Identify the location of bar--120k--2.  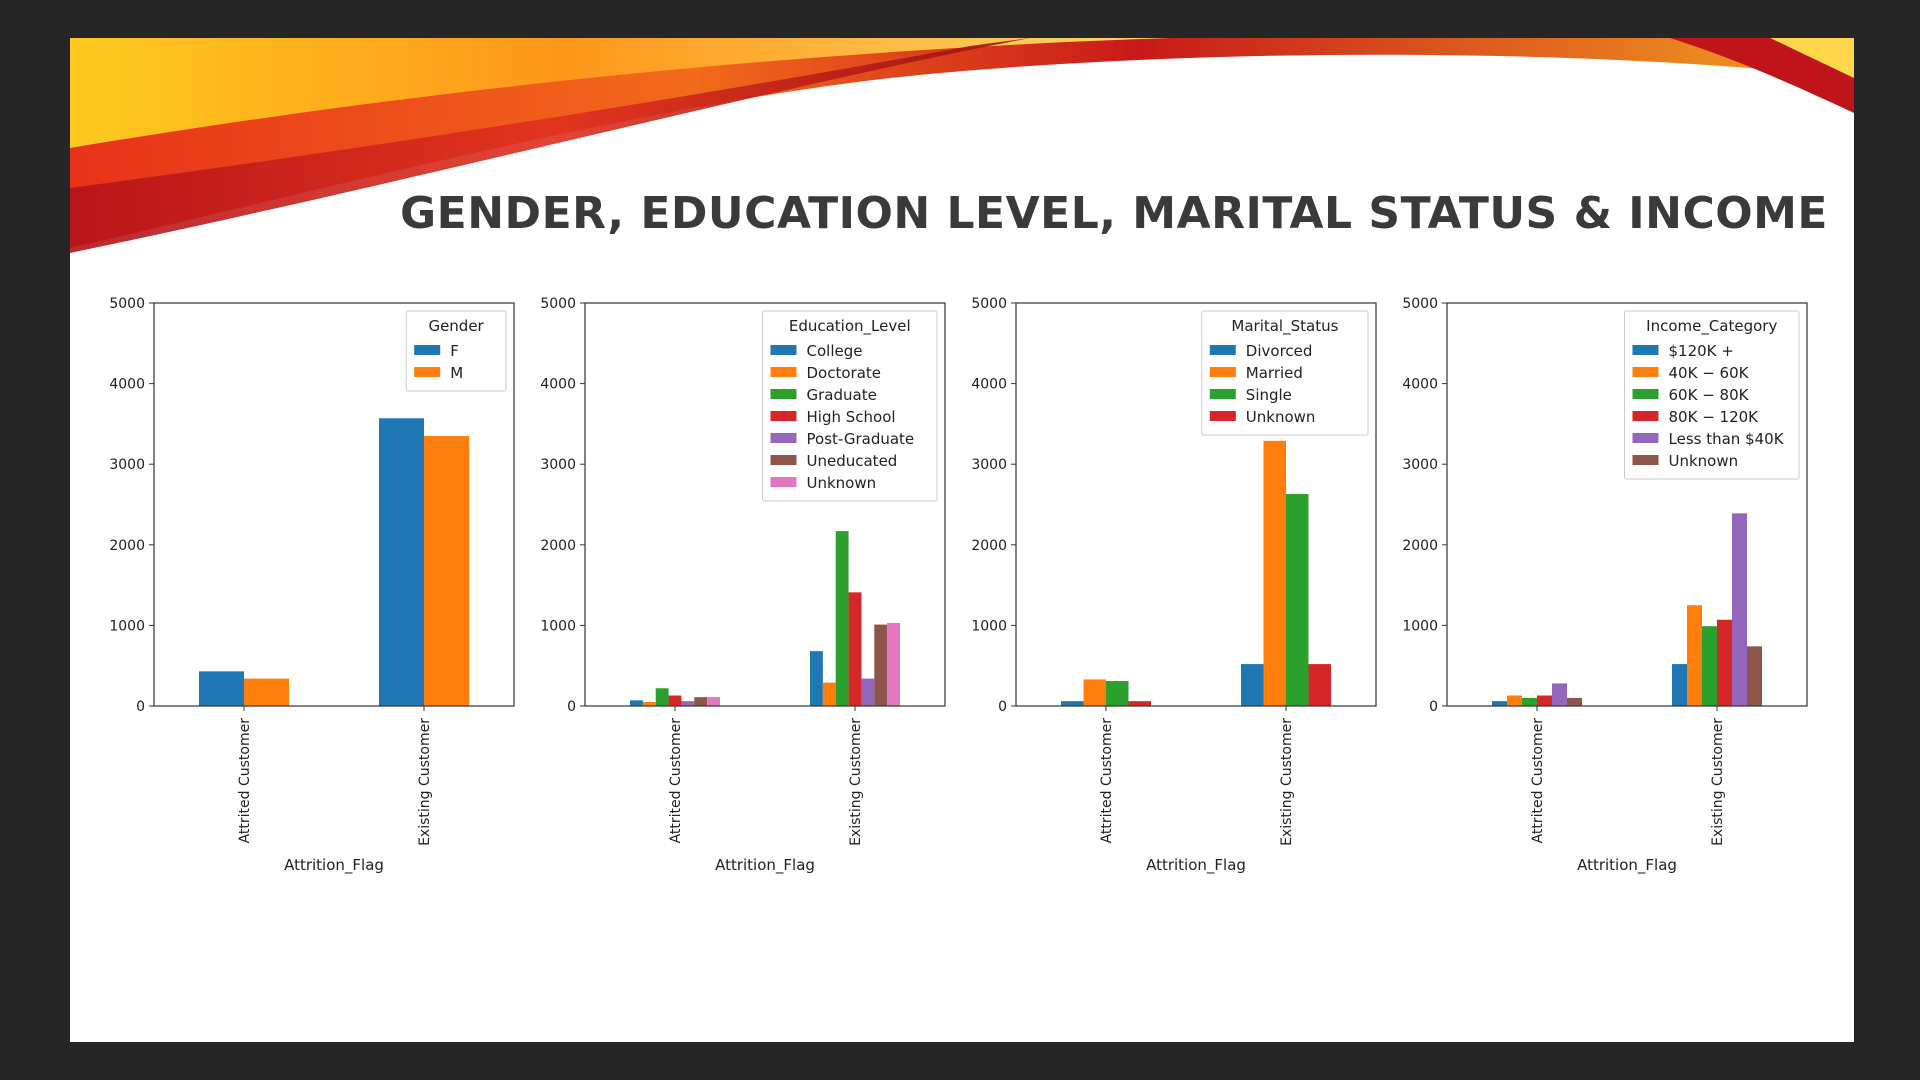
(1679, 685).